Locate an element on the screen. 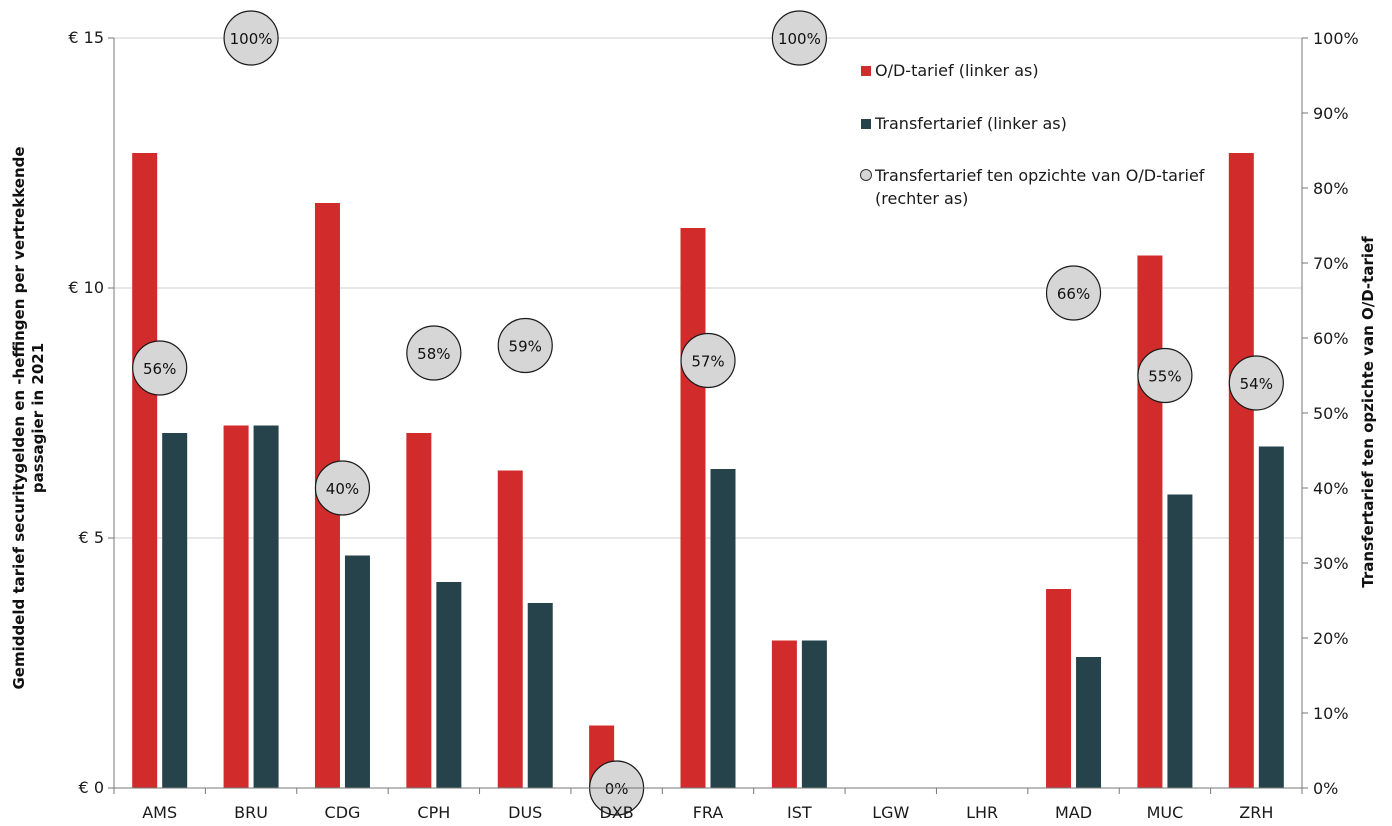  bar-od-tarief-mad is located at coordinates (1059, 688).